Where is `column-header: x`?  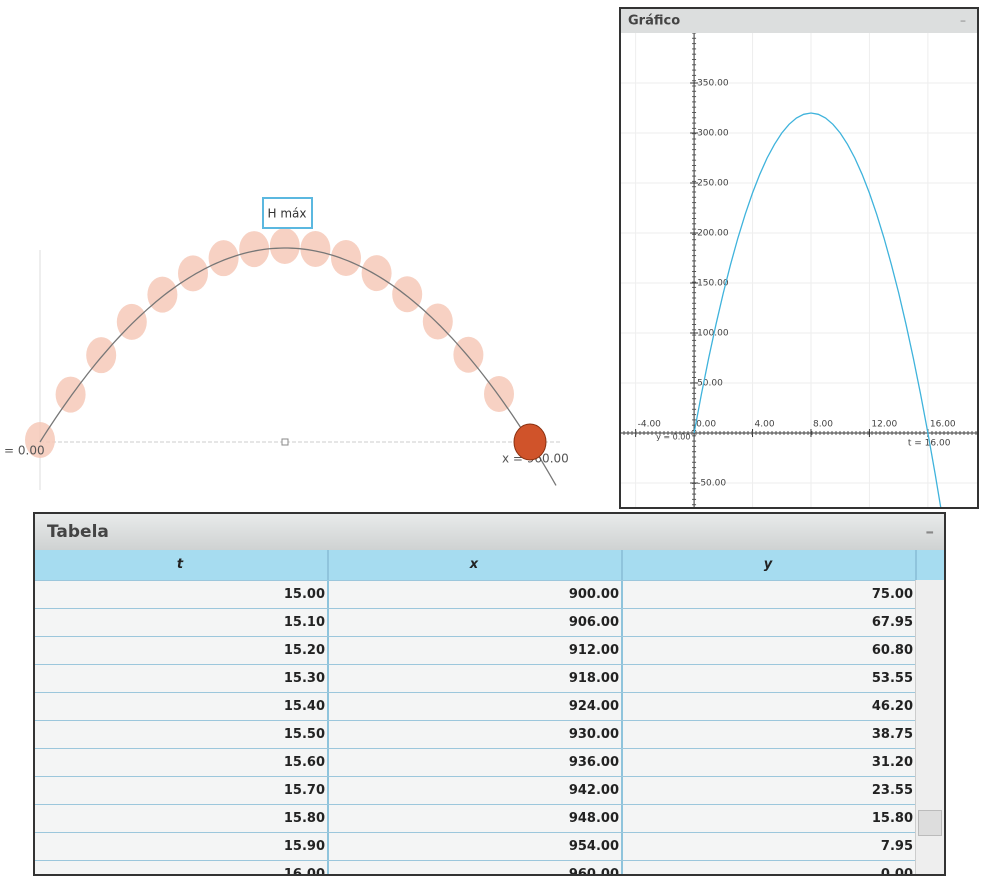
column-header: x is located at coordinates (476, 565).